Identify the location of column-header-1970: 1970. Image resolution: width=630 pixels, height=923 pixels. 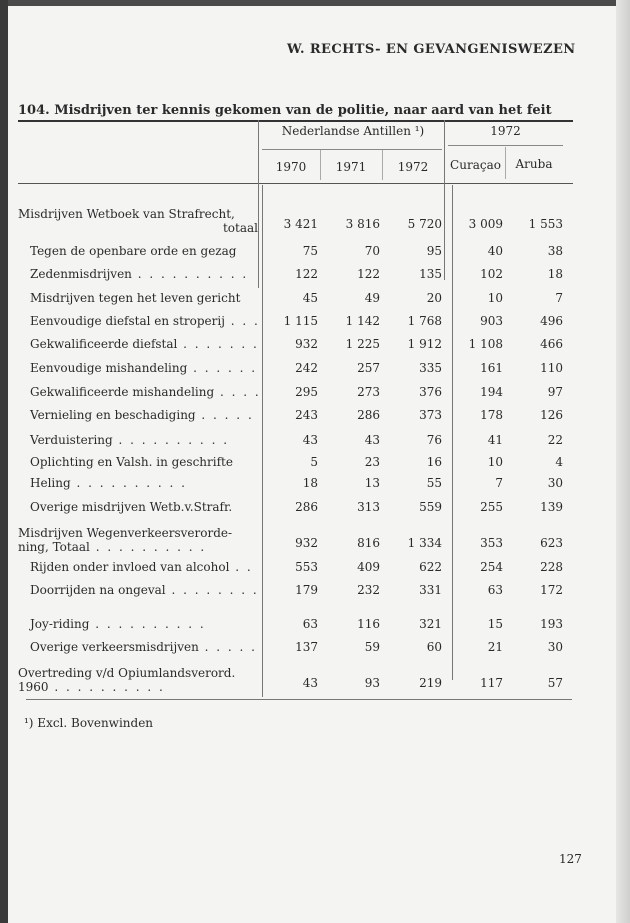
(291, 167).